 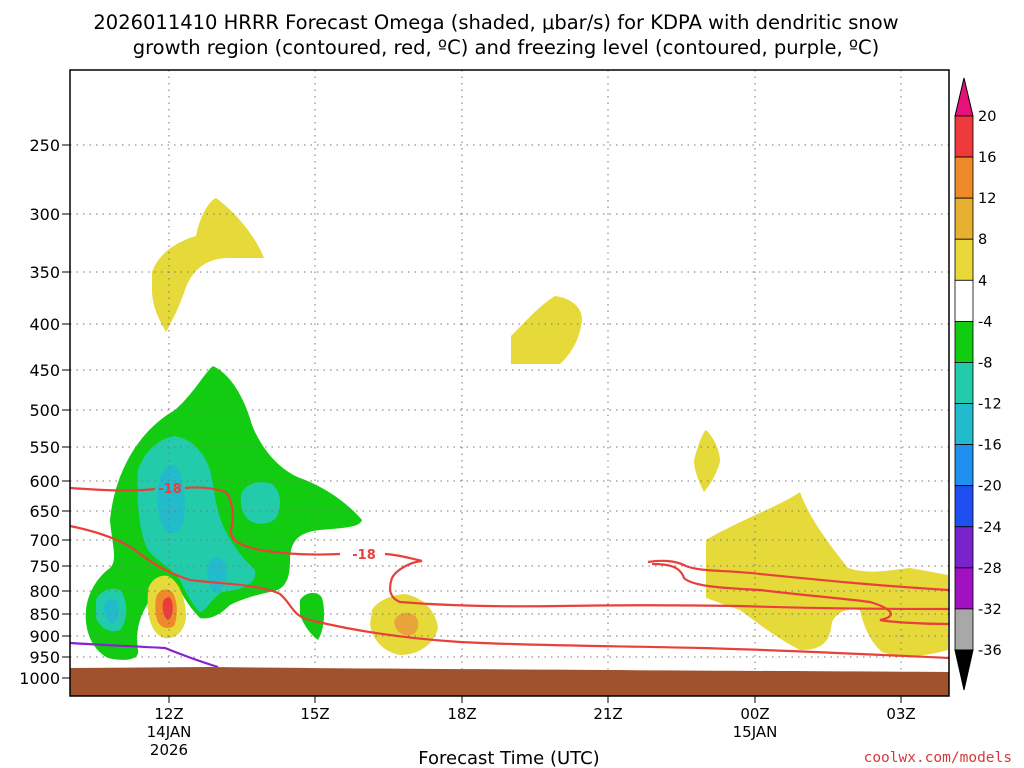 What do you see at coordinates (167, 608) in the screenshot?
I see `omega-red-core-12z` at bounding box center [167, 608].